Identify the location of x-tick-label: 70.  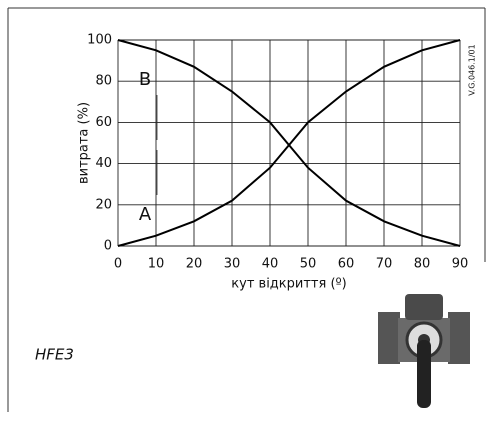
(384, 264).